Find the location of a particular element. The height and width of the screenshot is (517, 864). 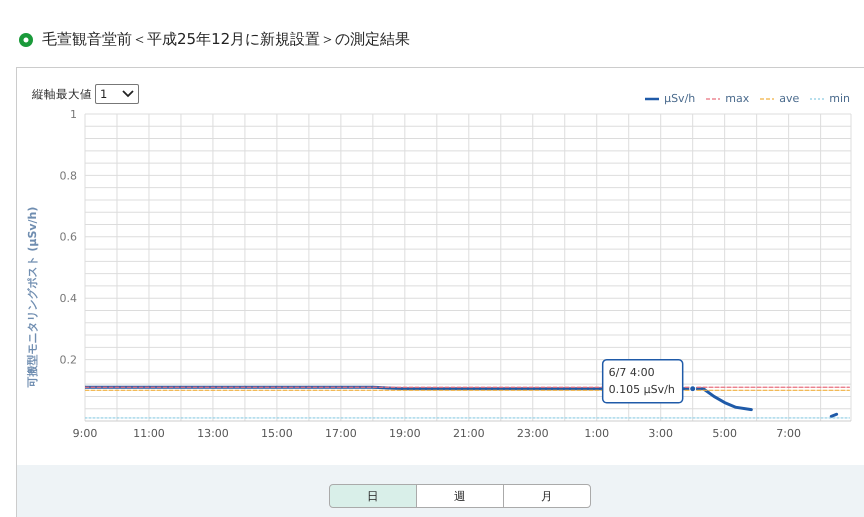

y-axis-title: 可搬型モニタリングポスト (μSv/h) is located at coordinates (32, 297).